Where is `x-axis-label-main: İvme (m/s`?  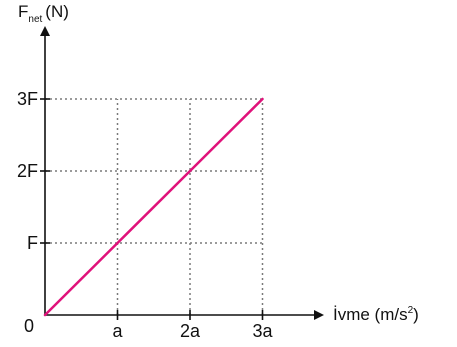
x-axis-label-main: İvme (m/s is located at coordinates (370, 314).